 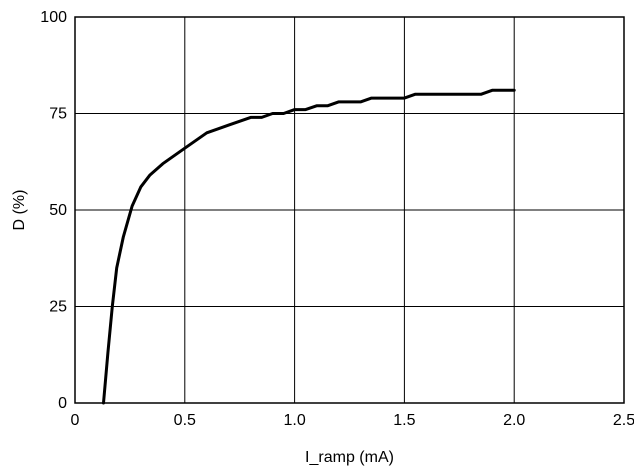 What do you see at coordinates (58, 307) in the screenshot?
I see `y-tick-label: 25` at bounding box center [58, 307].